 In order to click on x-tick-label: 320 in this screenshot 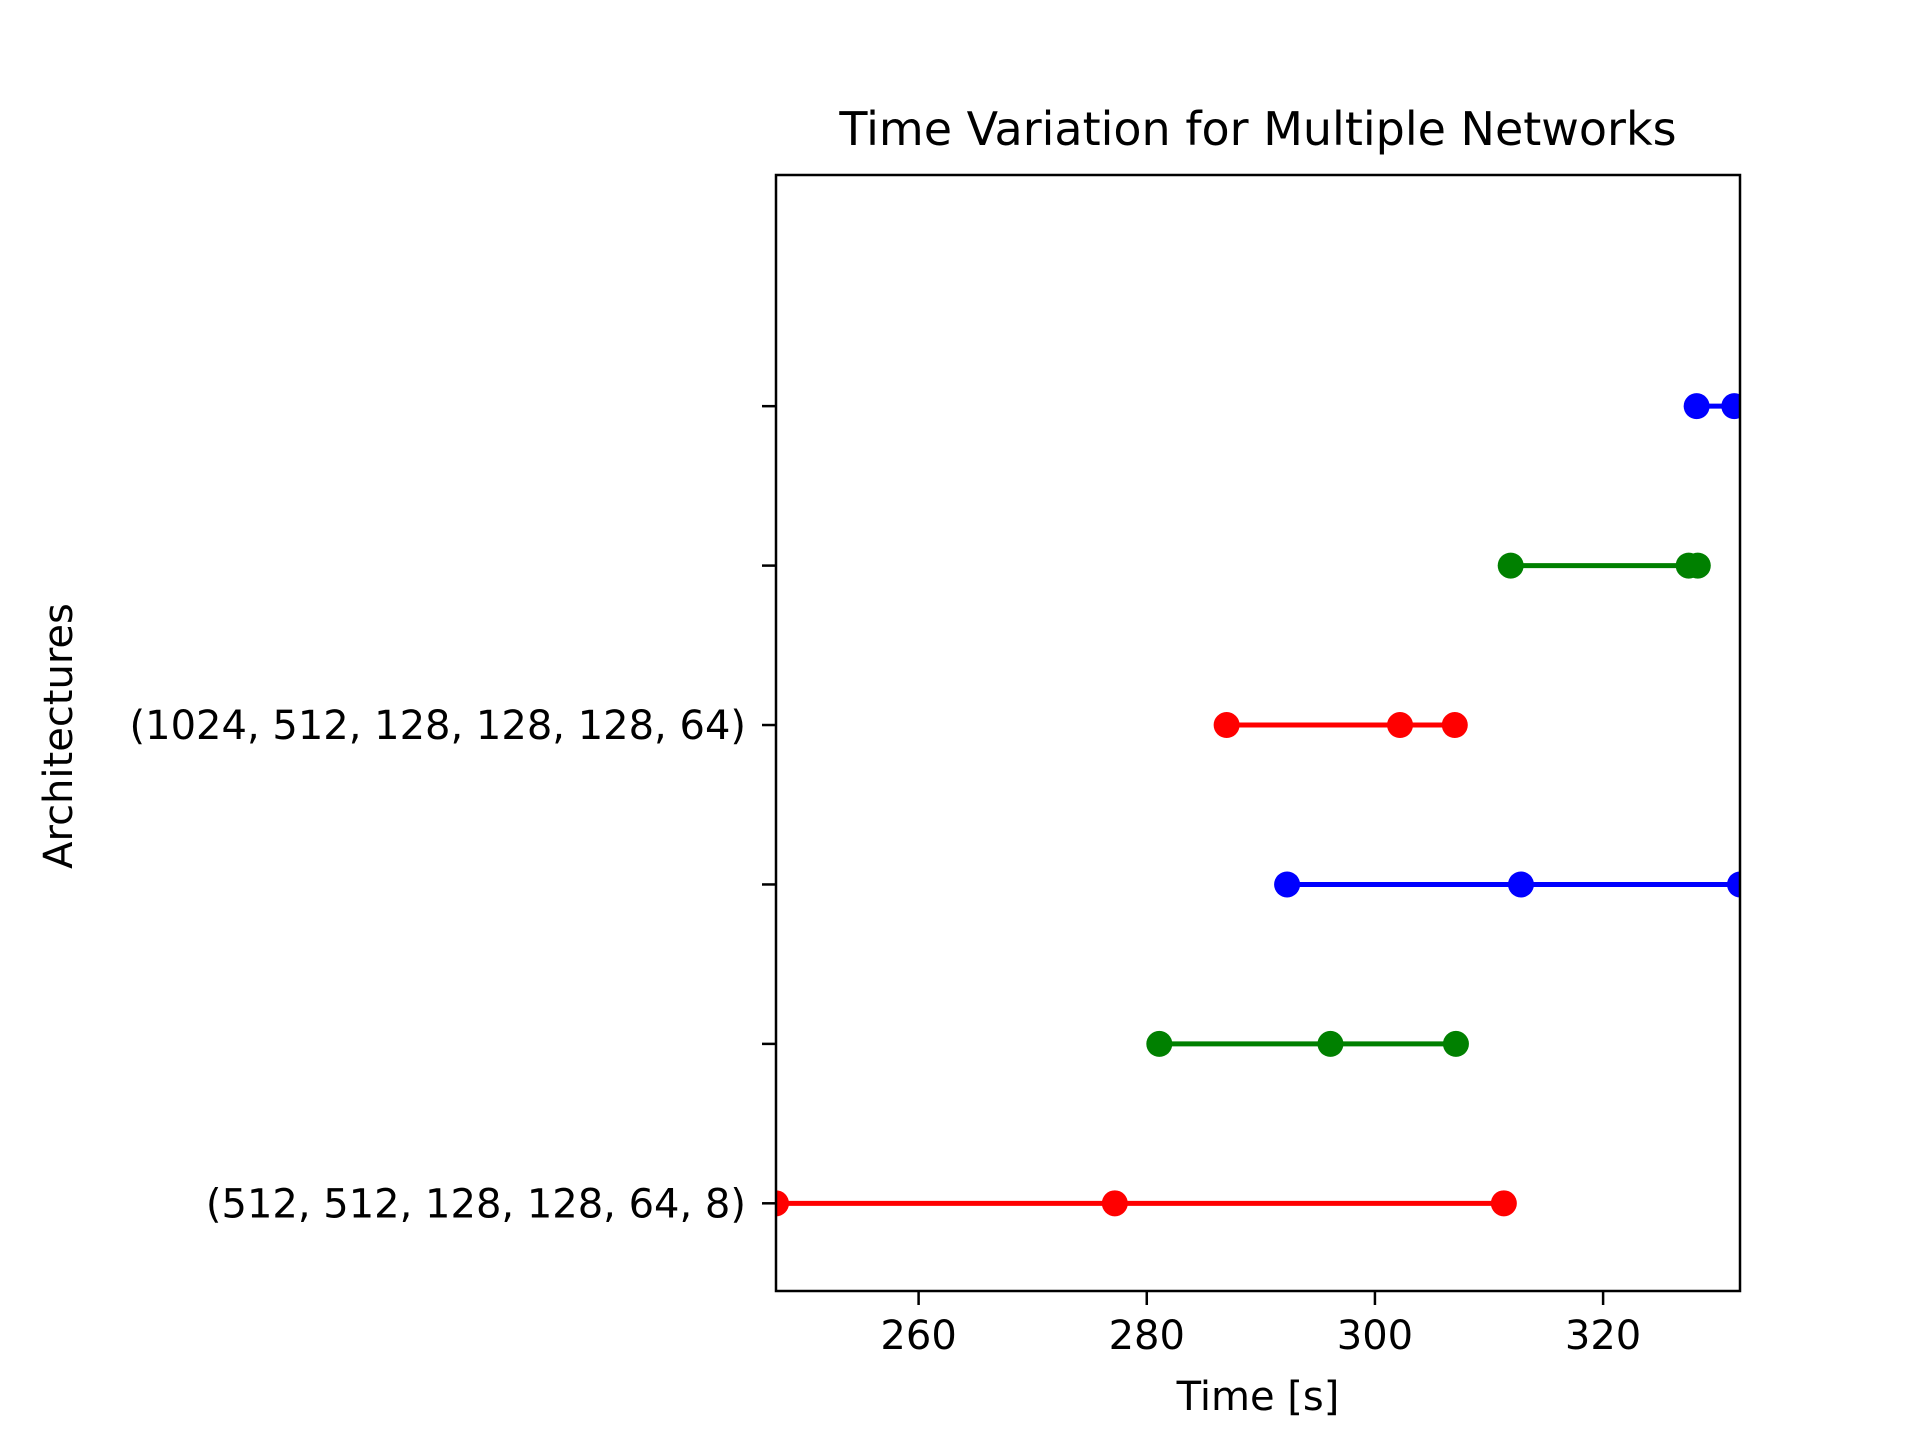, I will do `click(1603, 1336)`.